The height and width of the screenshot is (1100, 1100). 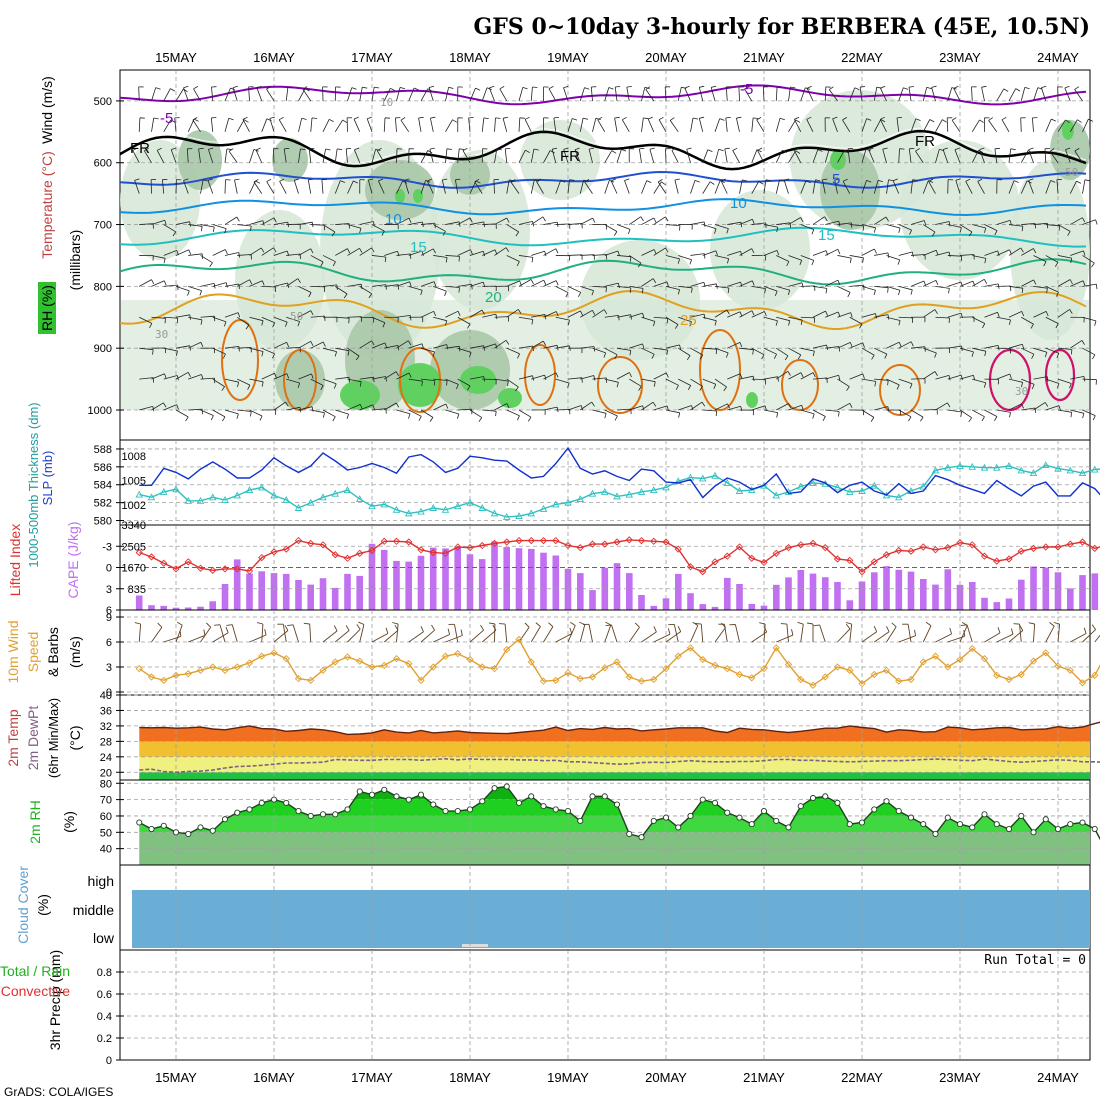 What do you see at coordinates (396, 585) in the screenshot?
I see `cape-bar` at bounding box center [396, 585].